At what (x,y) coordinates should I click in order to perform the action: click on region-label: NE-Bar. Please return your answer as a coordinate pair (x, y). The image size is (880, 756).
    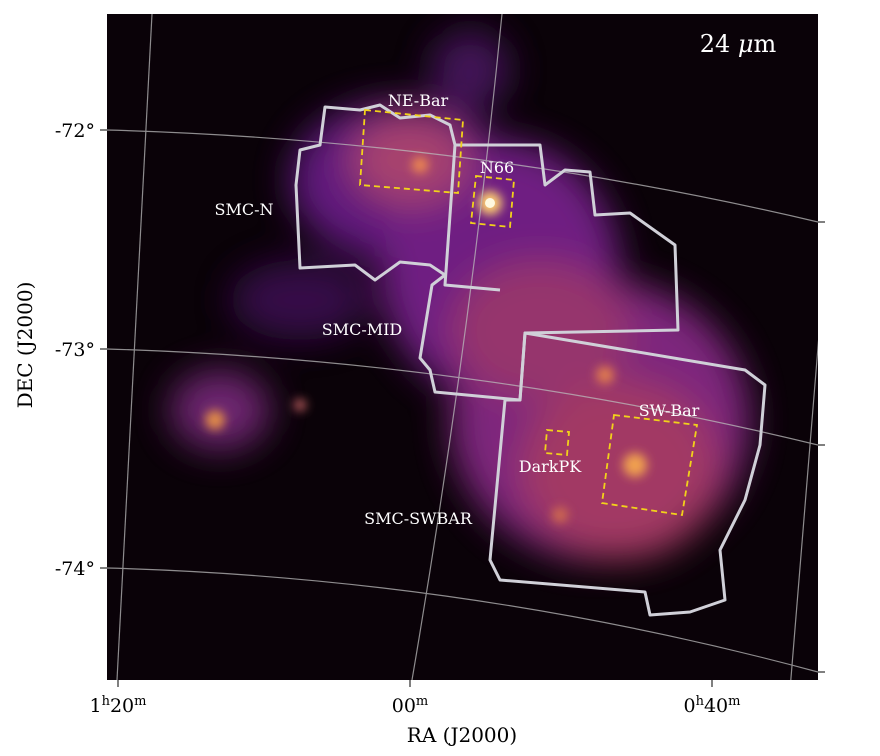
    Looking at the image, I should click on (418, 100).